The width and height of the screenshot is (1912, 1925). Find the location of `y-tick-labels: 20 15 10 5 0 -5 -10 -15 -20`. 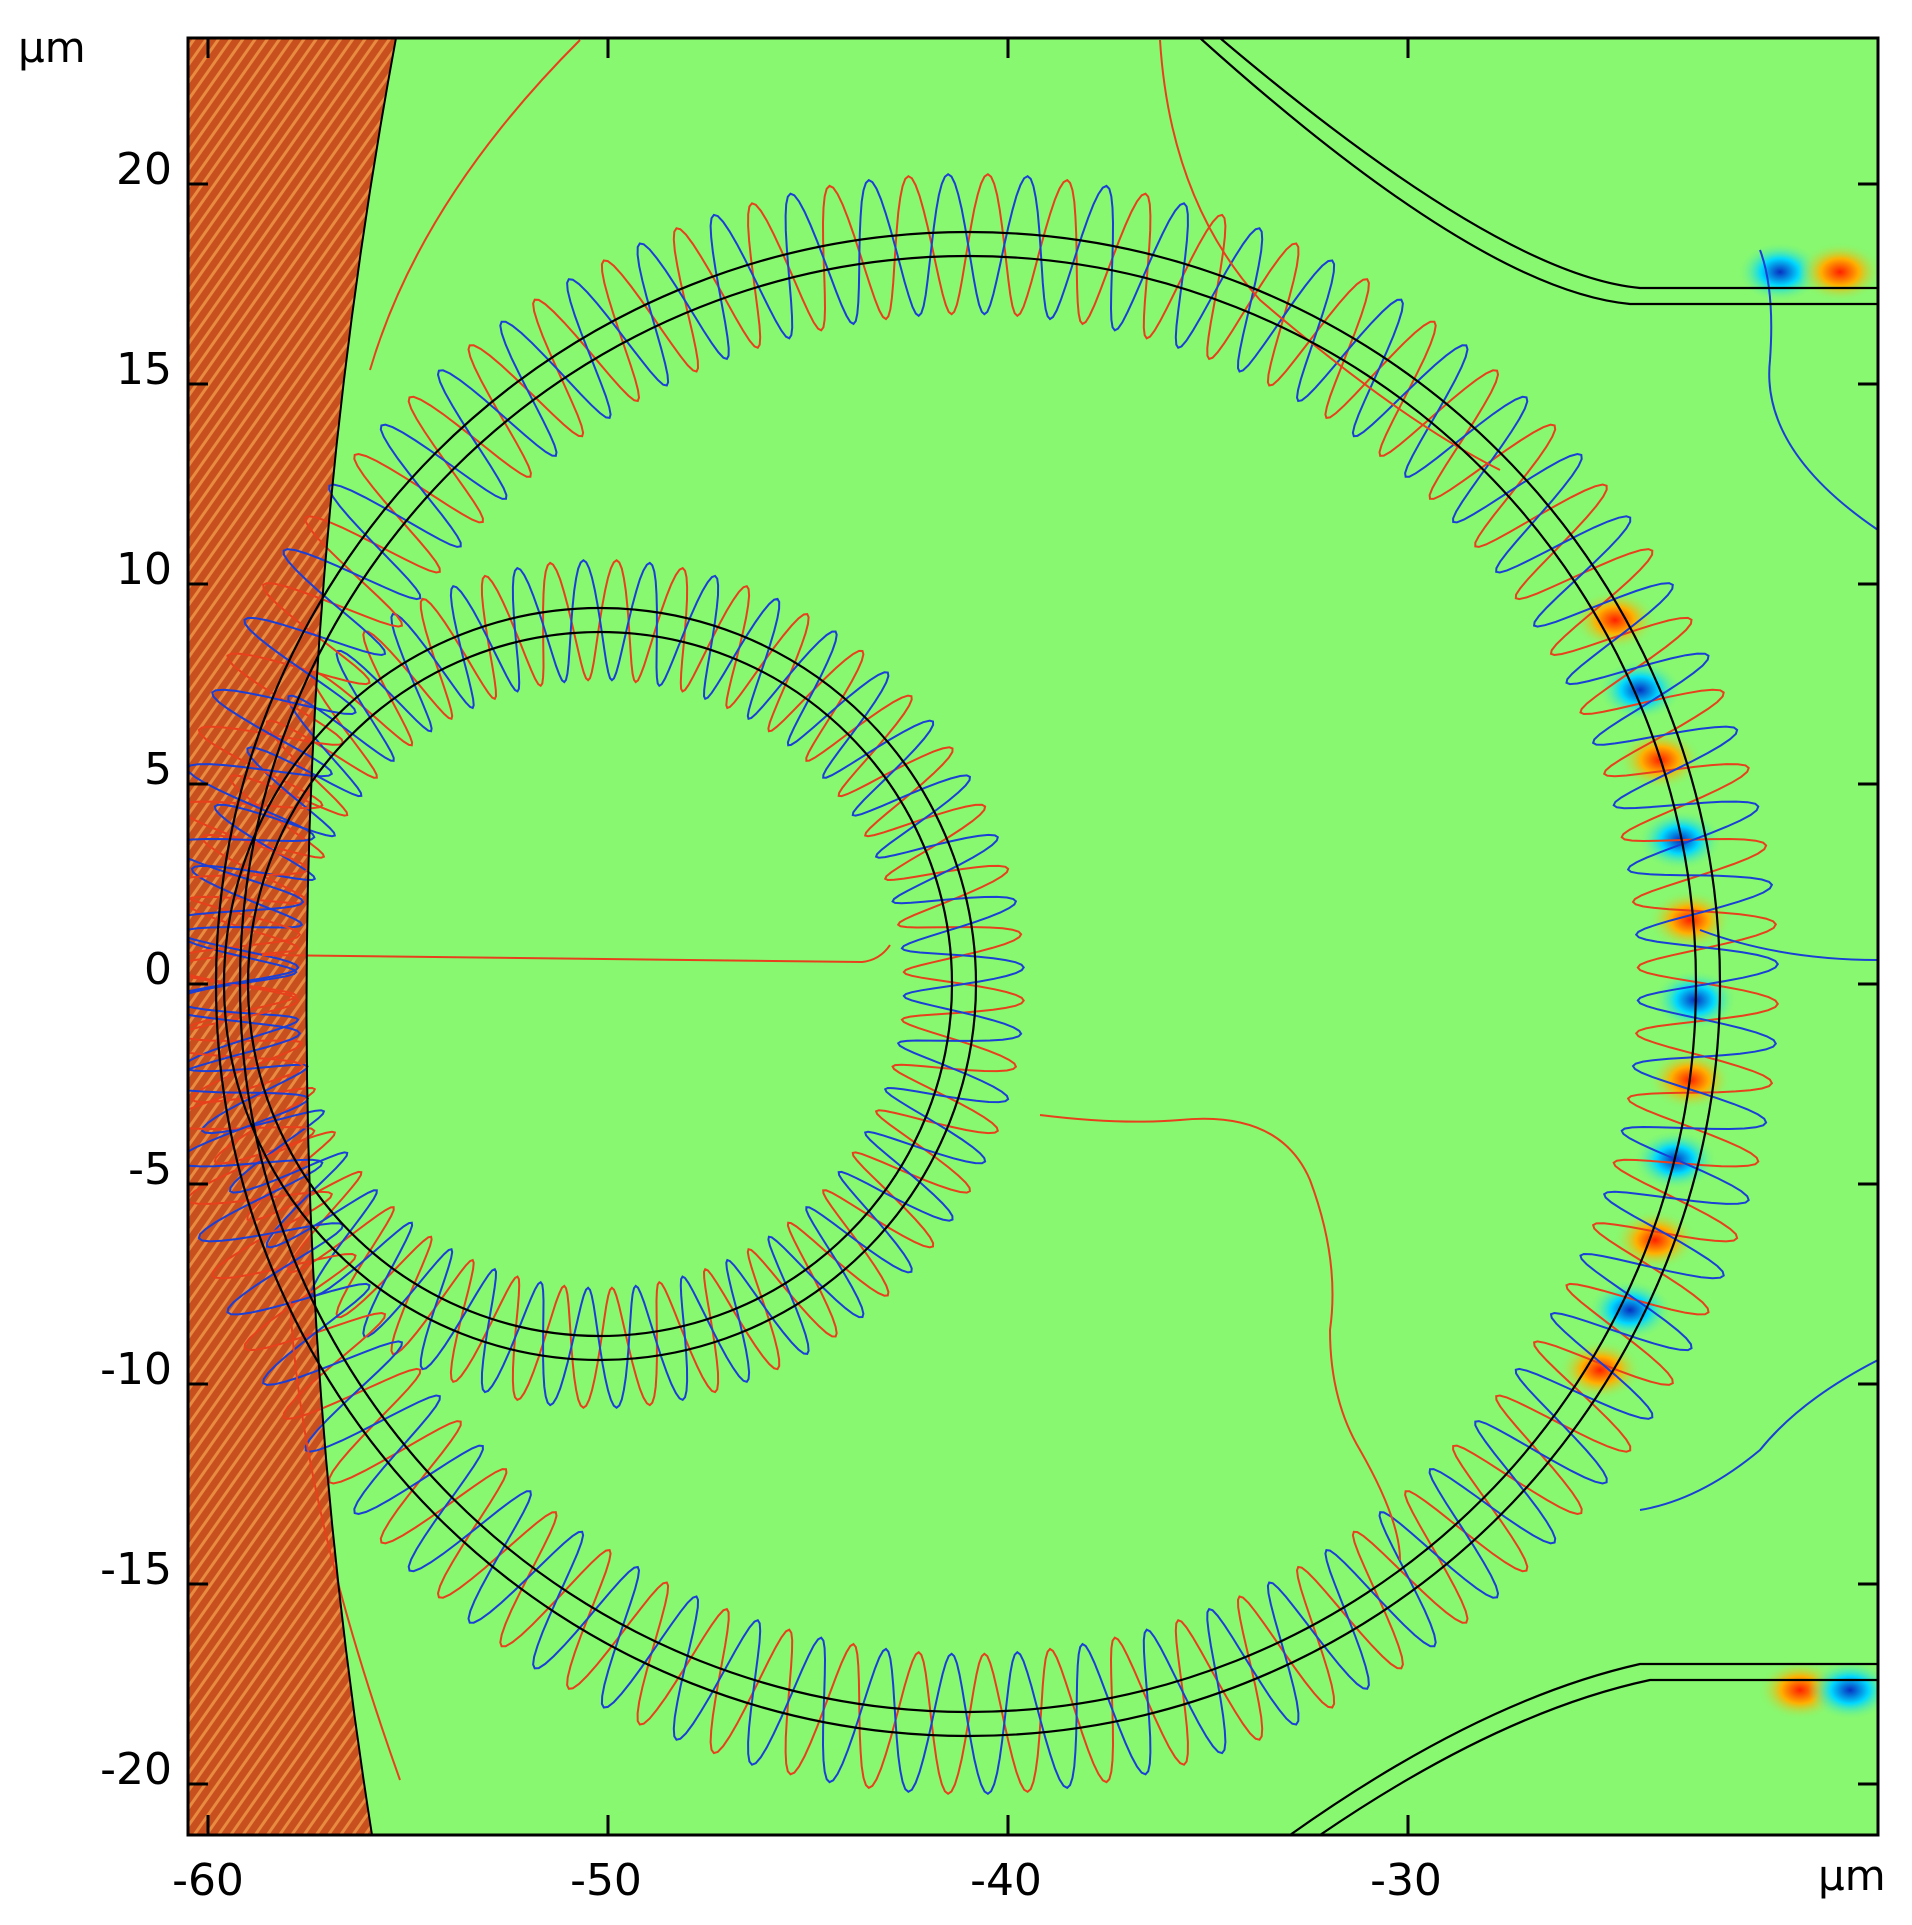

y-tick-labels: 20 15 10 5 0 -5 -10 -15 -20 is located at coordinates (136, 969).